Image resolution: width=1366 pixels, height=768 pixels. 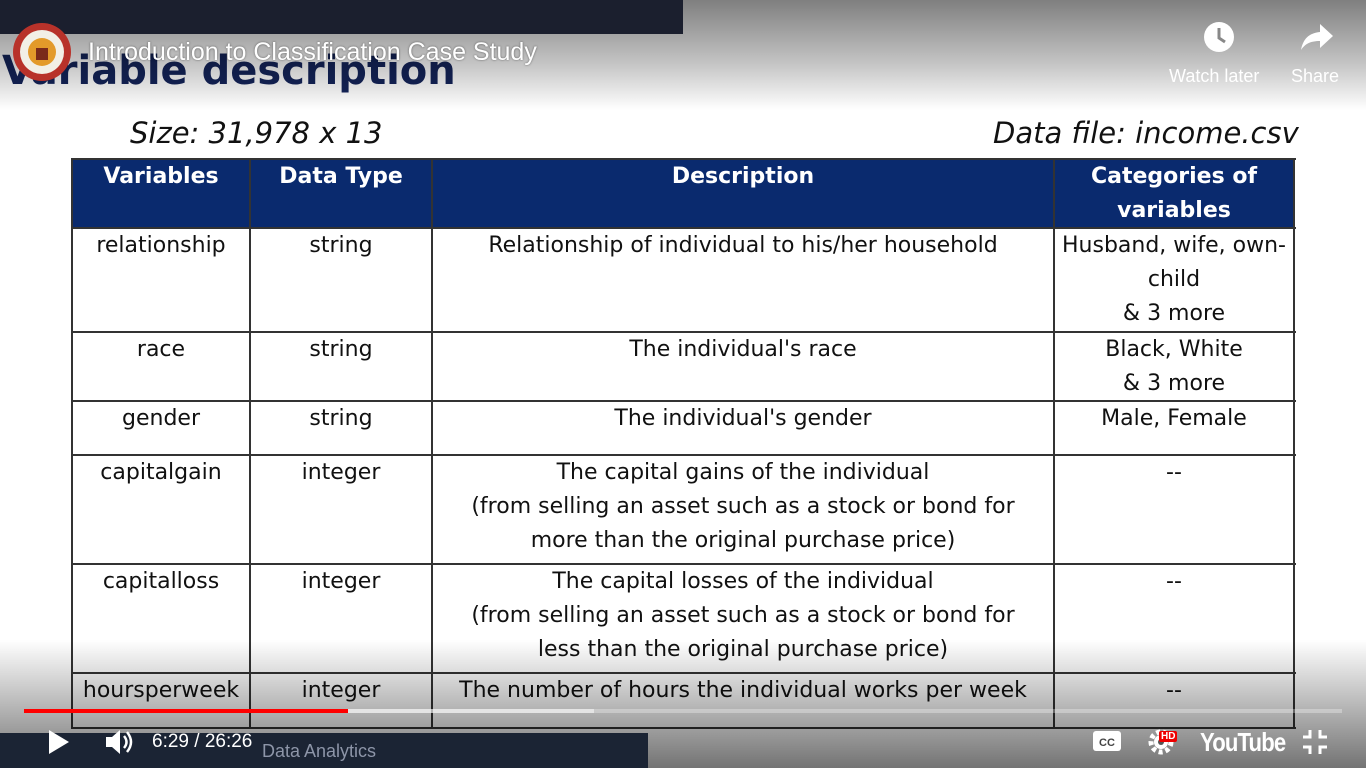 What do you see at coordinates (743, 581) in the screenshot?
I see `cell-line: The capital losses of the individual` at bounding box center [743, 581].